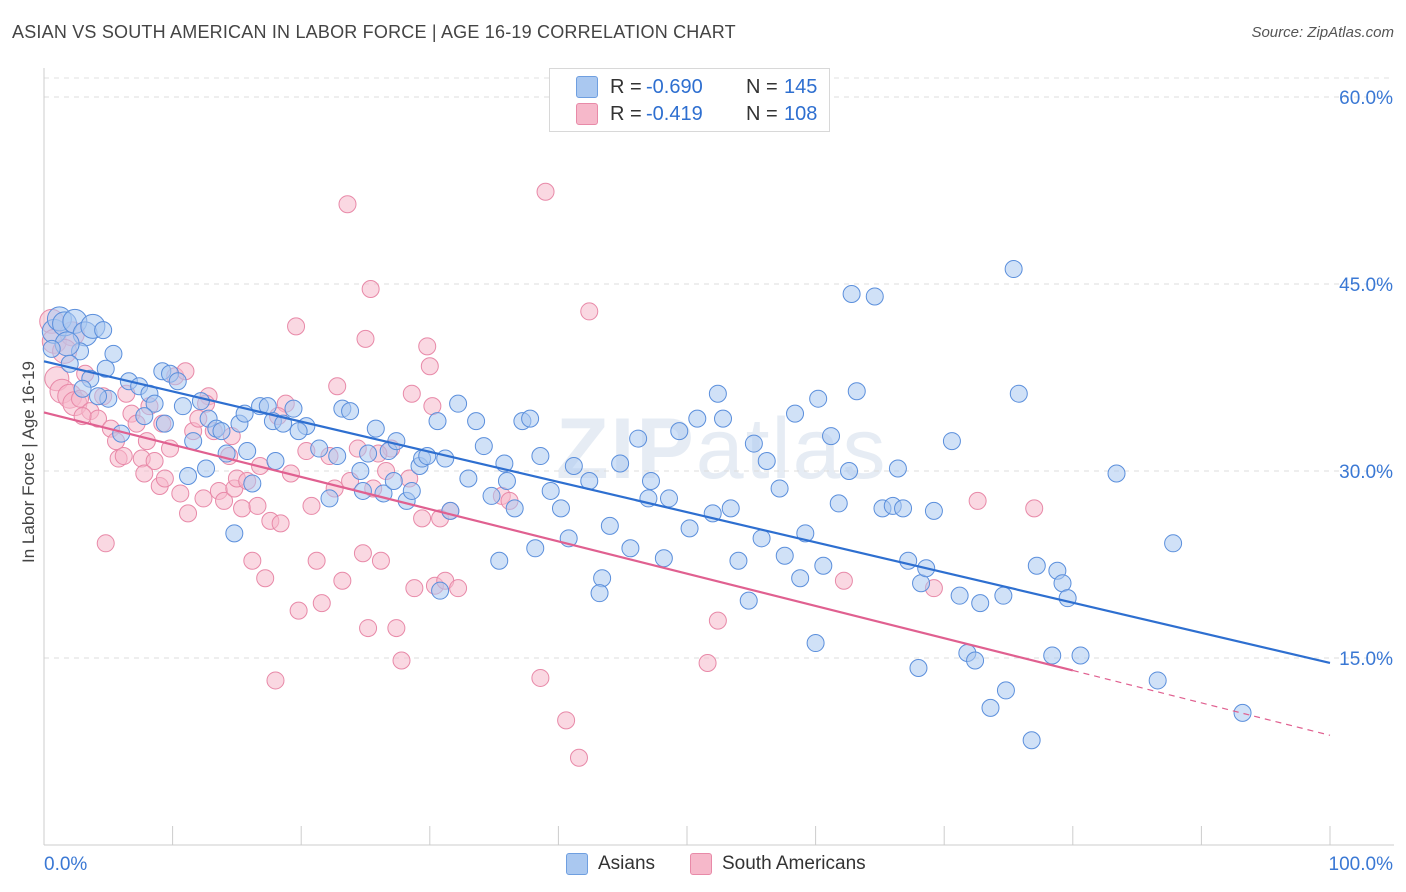 This screenshot has width=1406, height=892. What do you see at coordinates (577, 864) in the screenshot?
I see `asians-swatch` at bounding box center [577, 864].